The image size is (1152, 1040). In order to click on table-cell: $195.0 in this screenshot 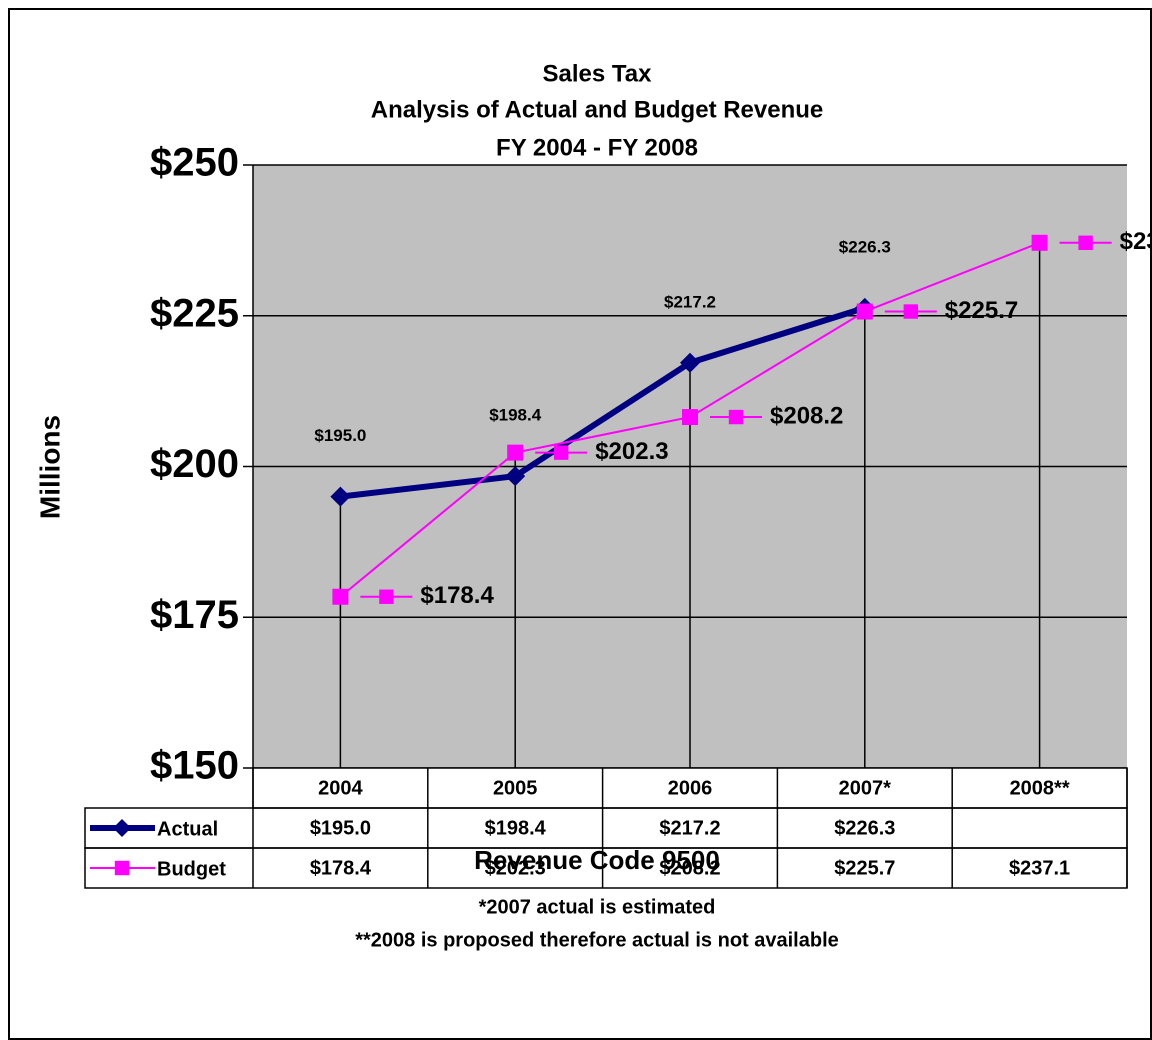, I will do `click(340, 828)`.